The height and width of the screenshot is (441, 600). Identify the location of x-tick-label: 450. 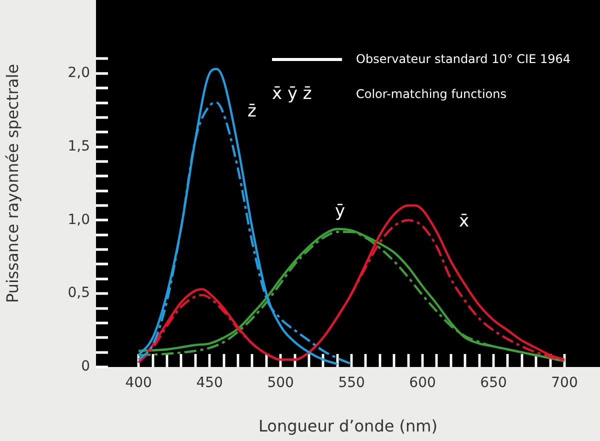
(209, 383).